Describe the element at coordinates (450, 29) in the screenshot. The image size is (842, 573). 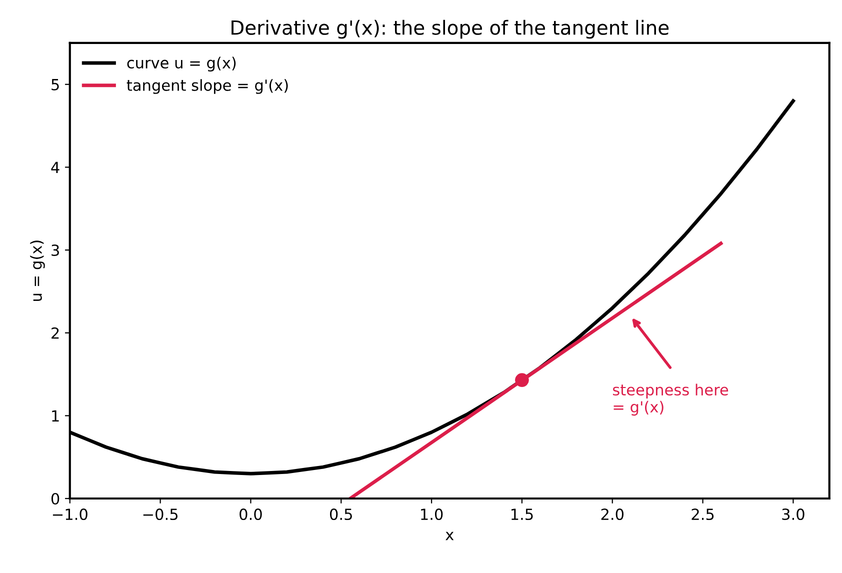
I see `chart-title: Derivative g'(x): the slope of the tangent line` at that location.